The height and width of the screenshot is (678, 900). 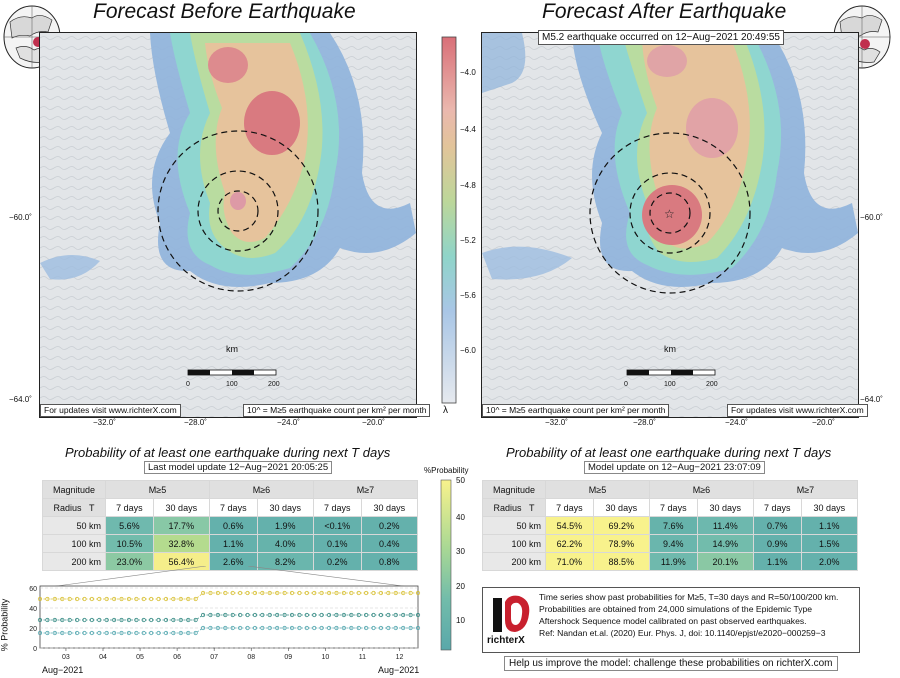 I want to click on ts-series-line, so click(x=229, y=630).